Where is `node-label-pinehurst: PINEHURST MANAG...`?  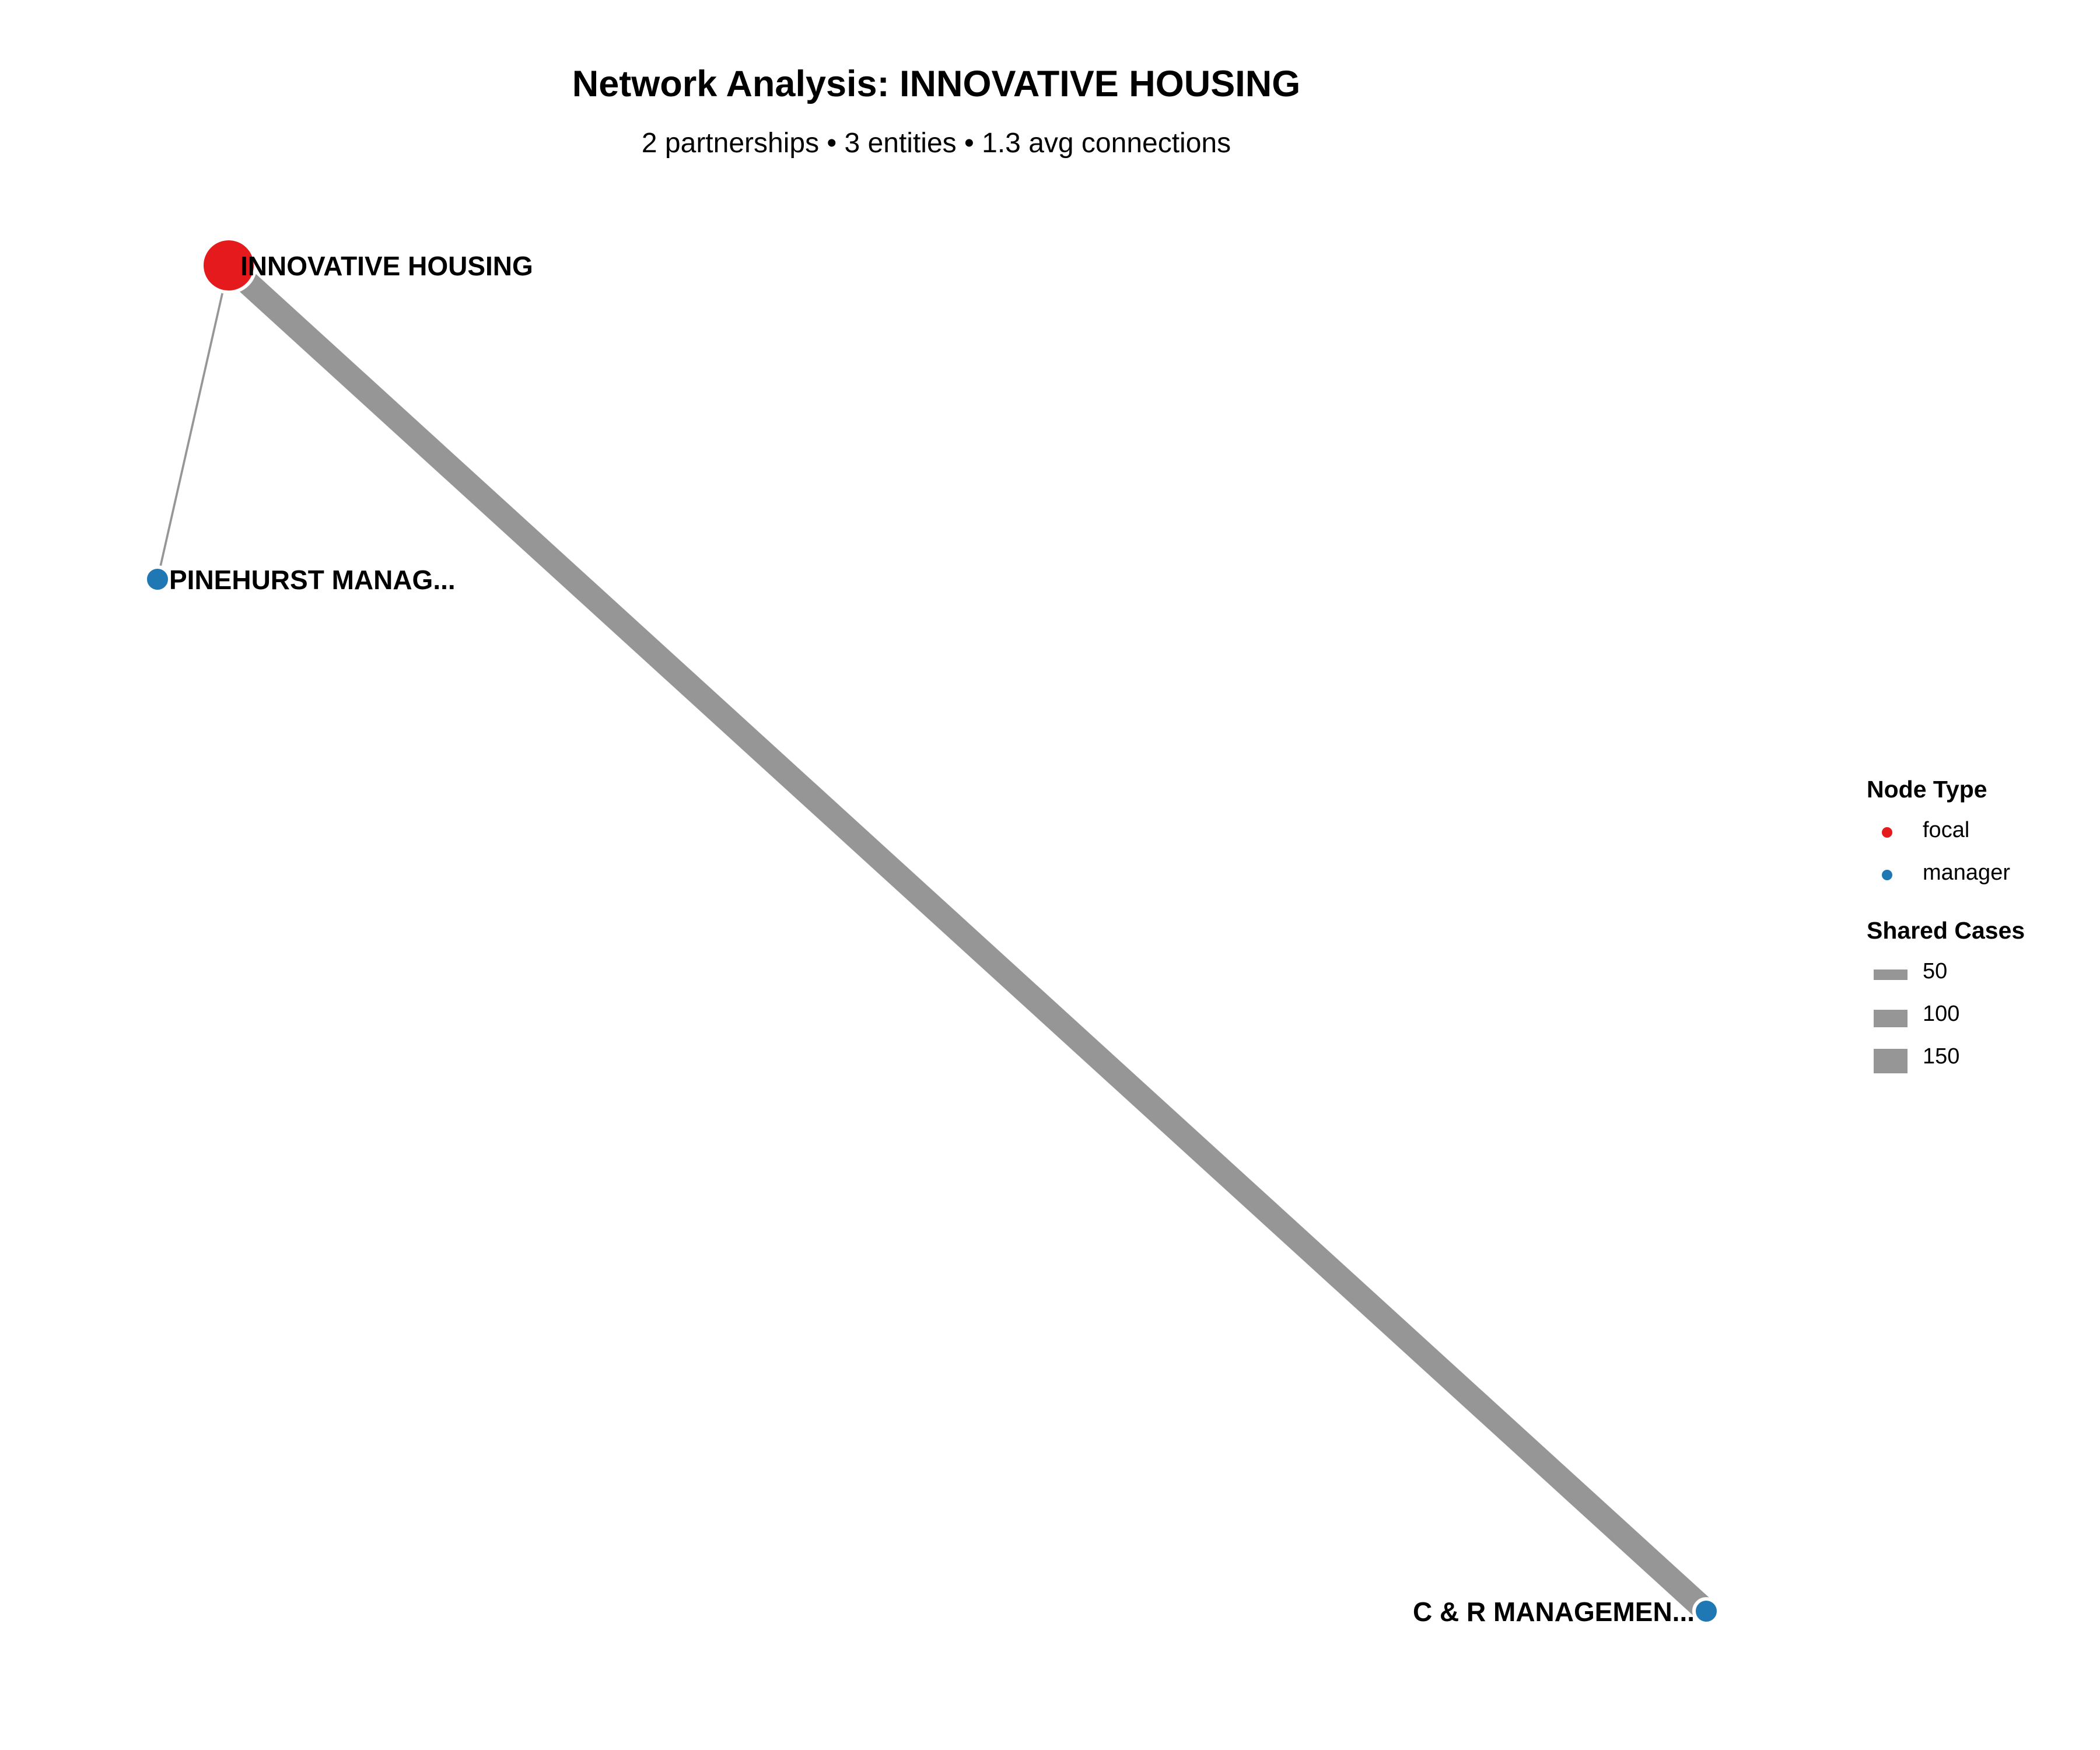 node-label-pinehurst: PINEHURST MANAG... is located at coordinates (312, 580).